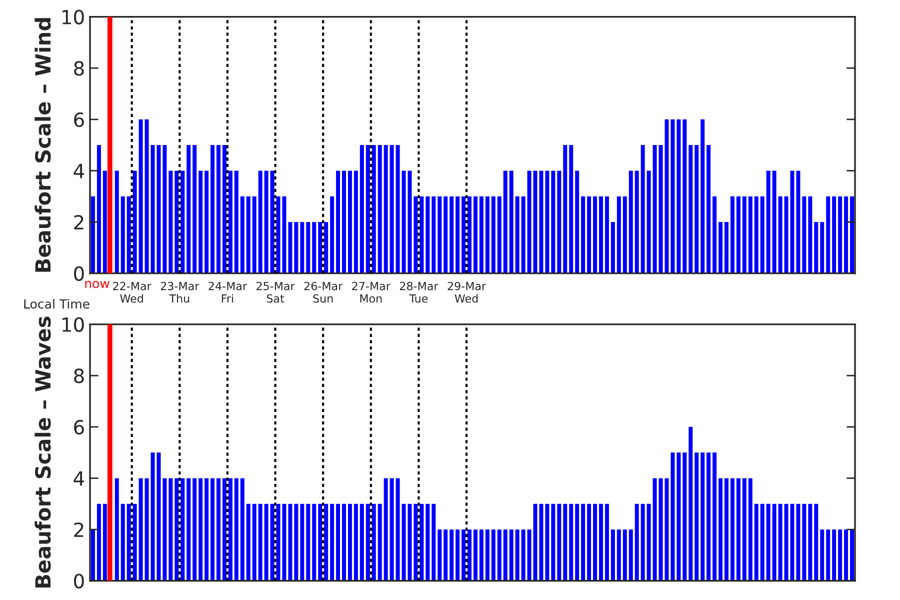 Image resolution: width=900 pixels, height=600 pixels. I want to click on y-axis-title: Beaufort Scale – Waves, so click(42, 452).